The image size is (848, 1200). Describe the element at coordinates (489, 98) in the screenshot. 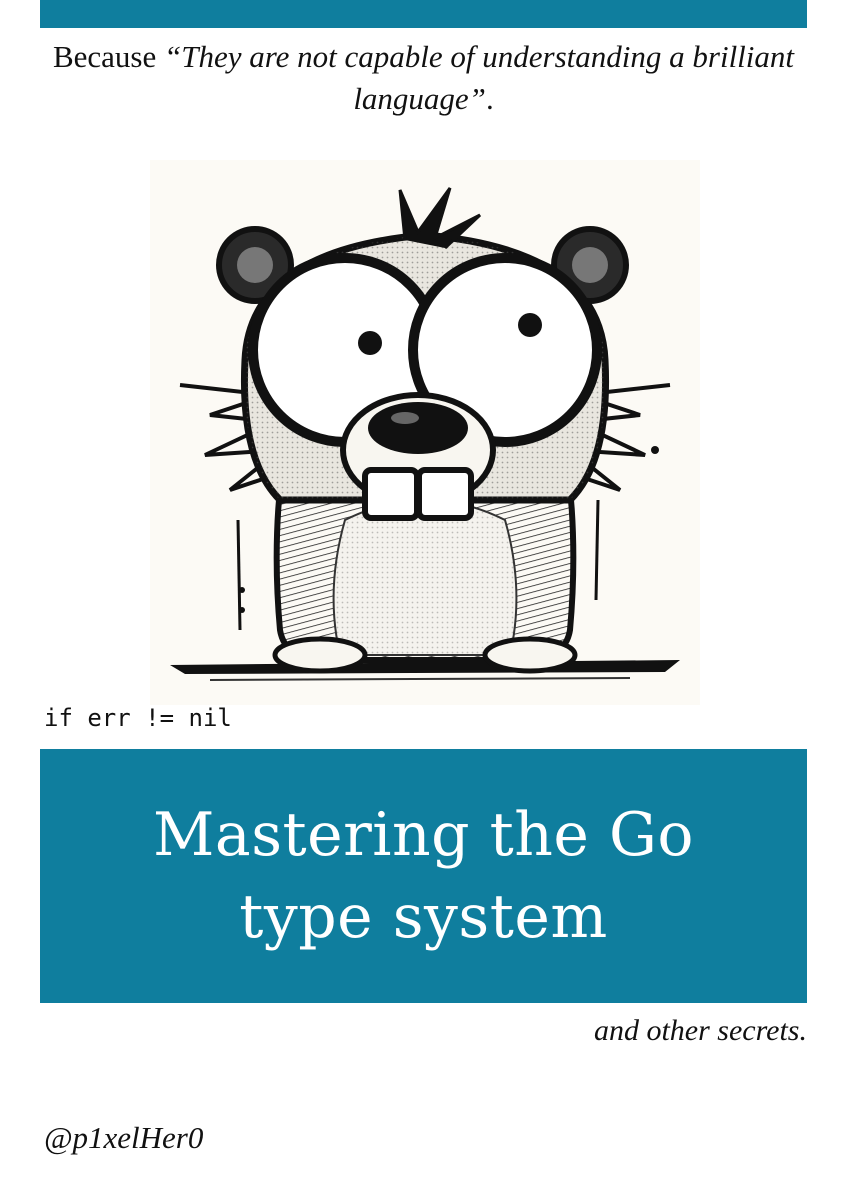

I see `tagline-suffix: .` at that location.